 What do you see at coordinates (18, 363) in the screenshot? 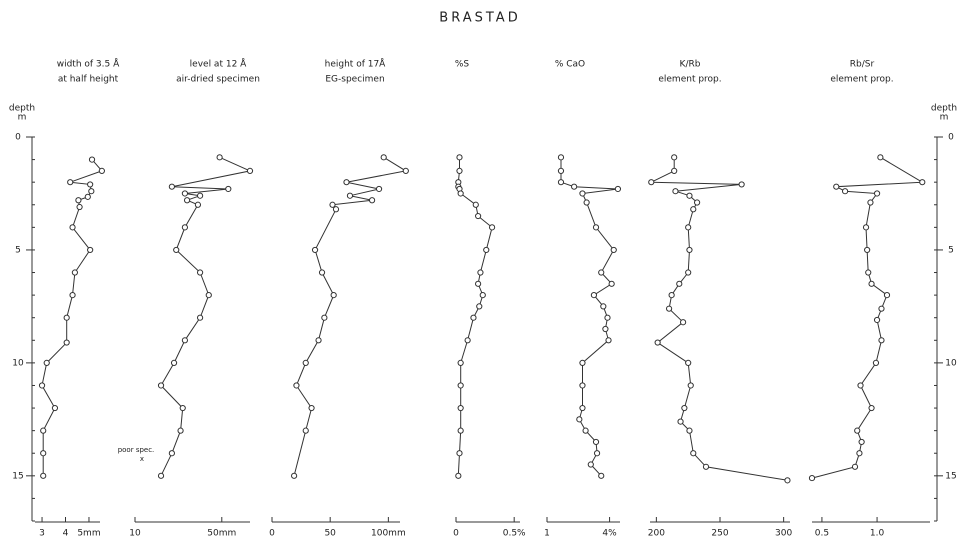
I see `depth-tick-label: 10` at bounding box center [18, 363].